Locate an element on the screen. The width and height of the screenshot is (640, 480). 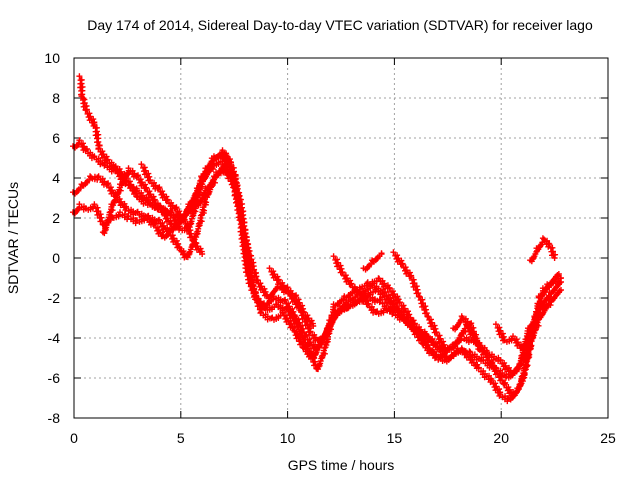
y-axis-label: SDTVAR / TECUs is located at coordinates (13, 238).